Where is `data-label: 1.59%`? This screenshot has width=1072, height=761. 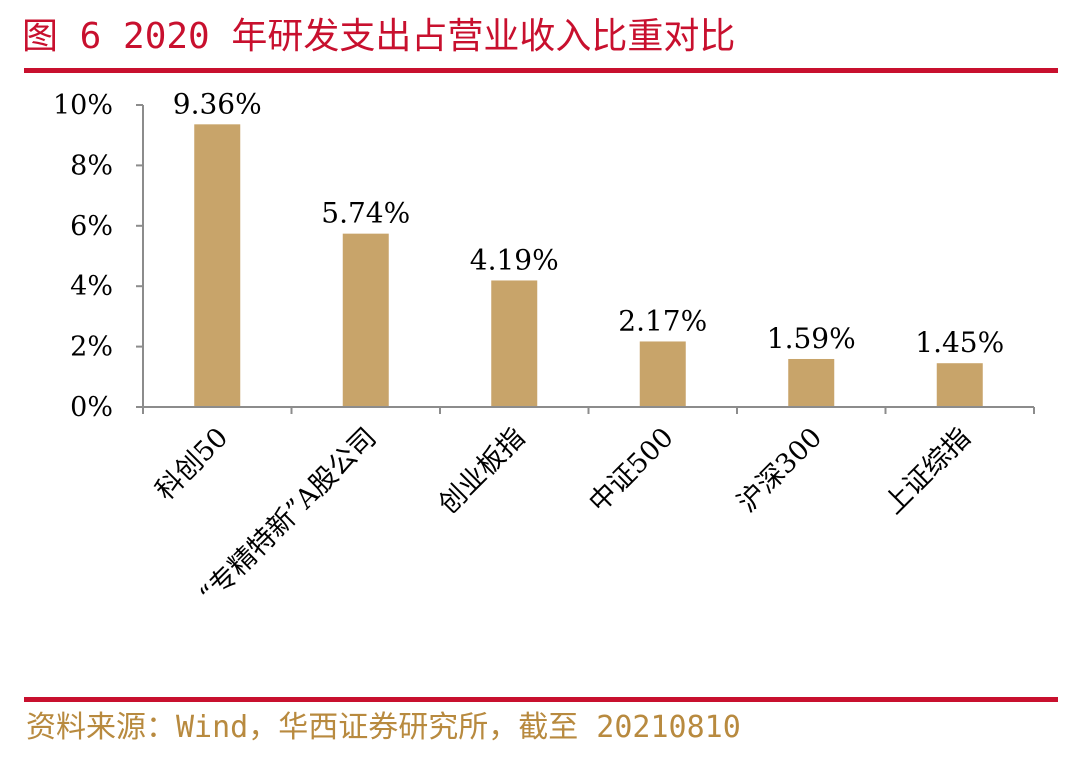 data-label: 1.59% is located at coordinates (811, 338).